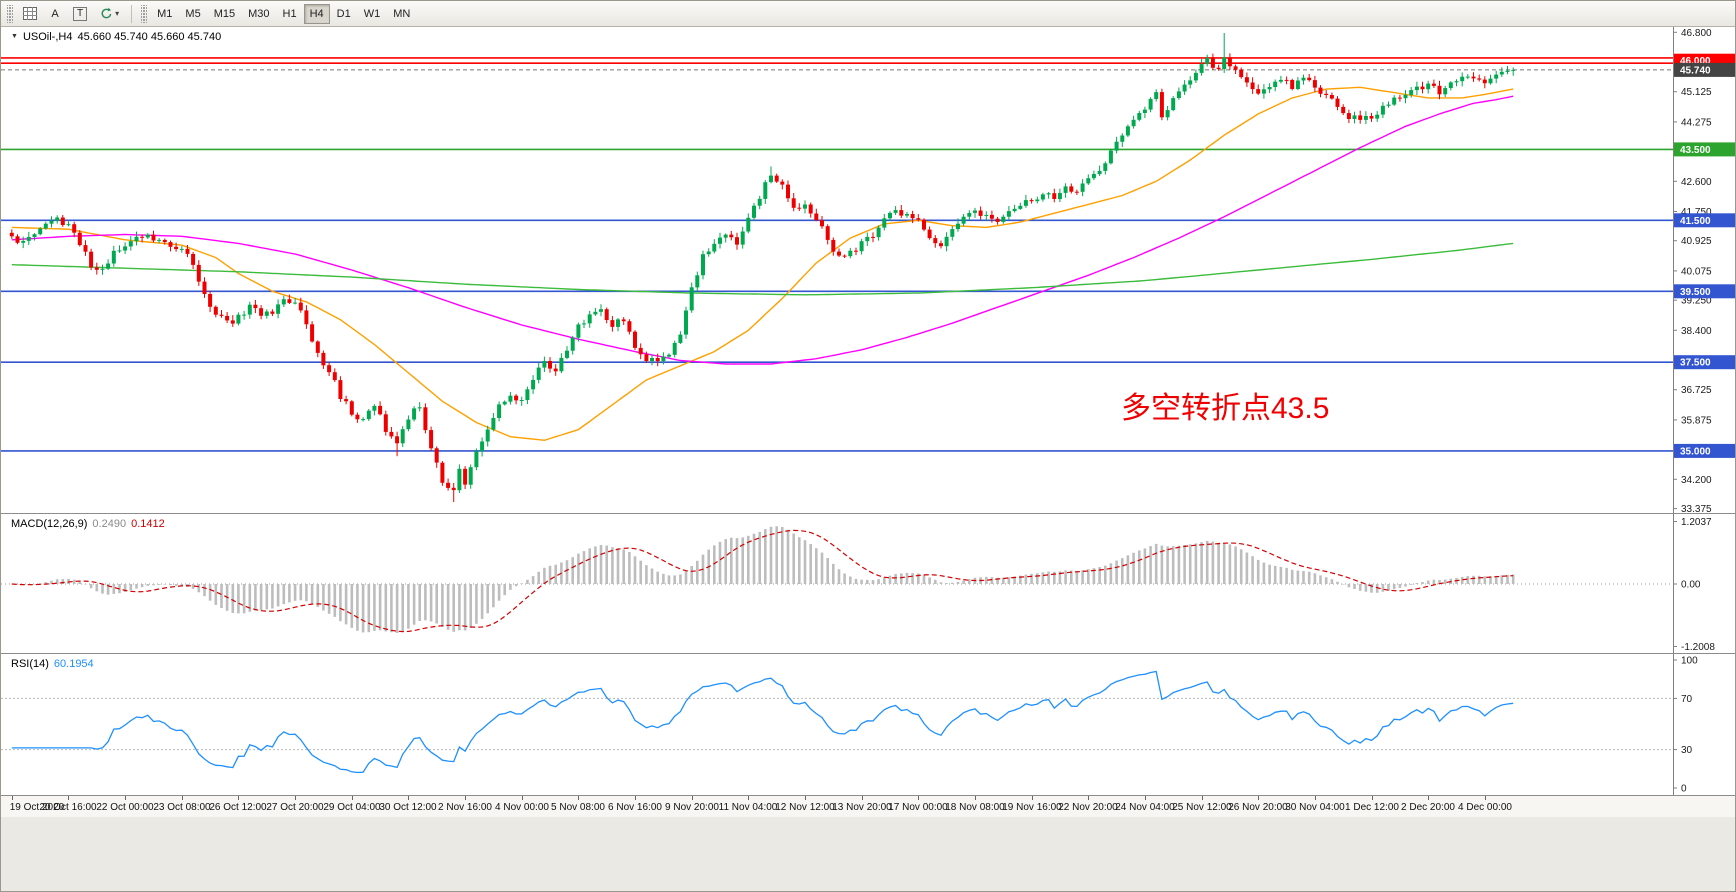 This screenshot has height=892, width=1736. Describe the element at coordinates (316, 13) in the screenshot. I see `timeframe-button-h4: H4` at that location.